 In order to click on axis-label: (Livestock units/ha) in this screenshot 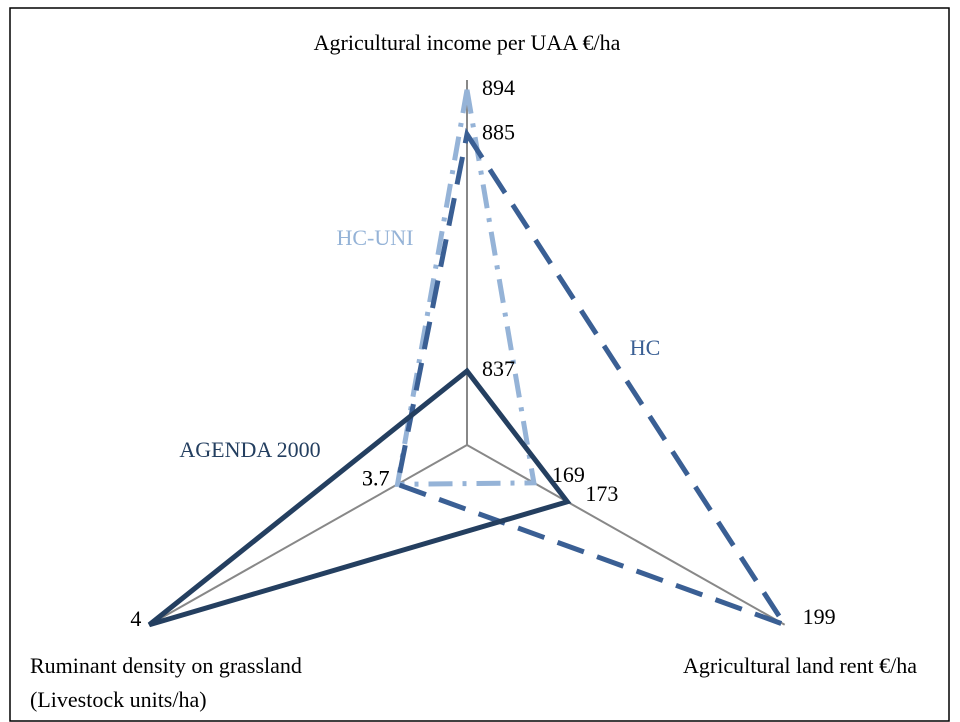, I will do `click(118, 699)`.